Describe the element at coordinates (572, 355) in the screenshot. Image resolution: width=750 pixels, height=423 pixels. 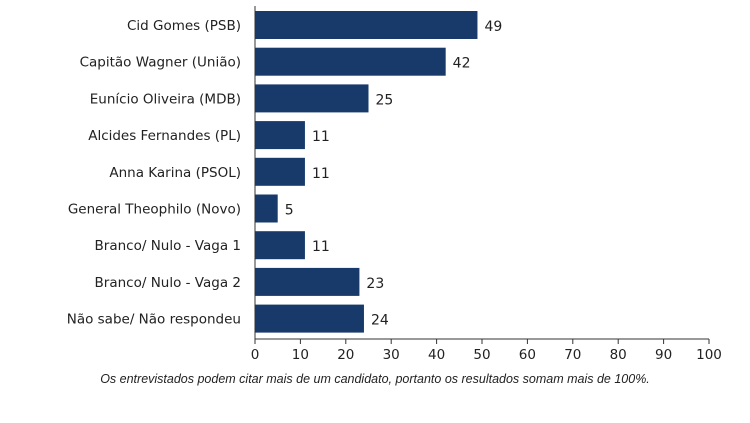
I see `x-tick-label: 70` at that location.